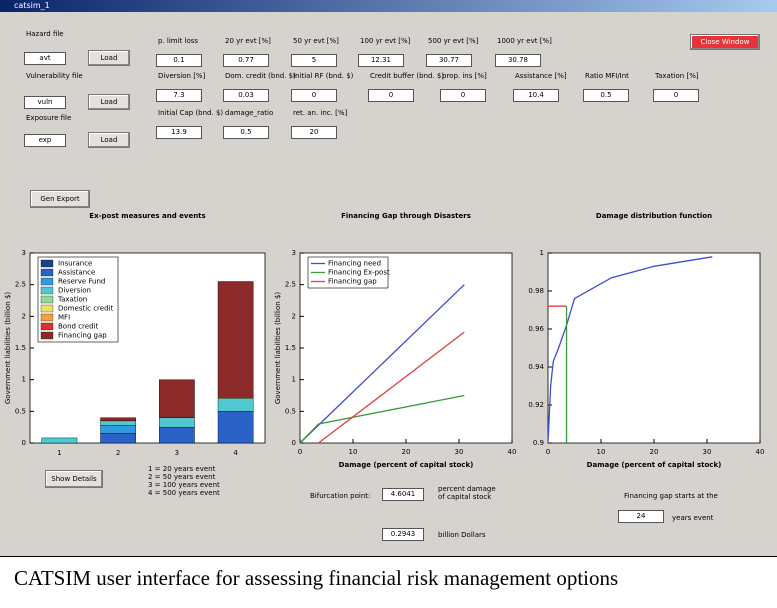 This screenshot has width=777, height=608. I want to click on legend-label: Domestic credit, so click(85, 309).